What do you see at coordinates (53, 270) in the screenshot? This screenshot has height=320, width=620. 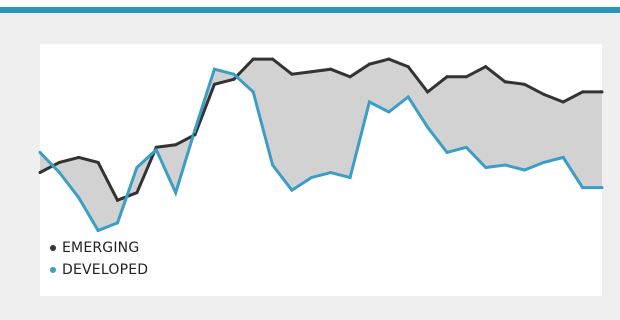 I see `legend-marker-developed` at bounding box center [53, 270].